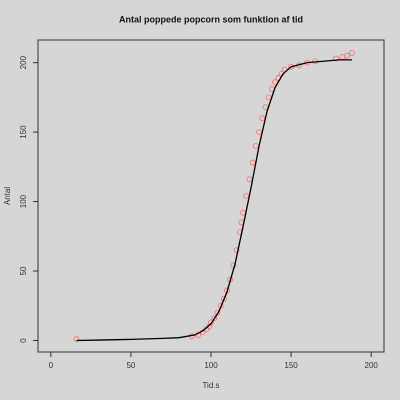 This screenshot has width=400, height=400. What do you see at coordinates (23, 270) in the screenshot?
I see `y-tick-label: 50` at bounding box center [23, 270].